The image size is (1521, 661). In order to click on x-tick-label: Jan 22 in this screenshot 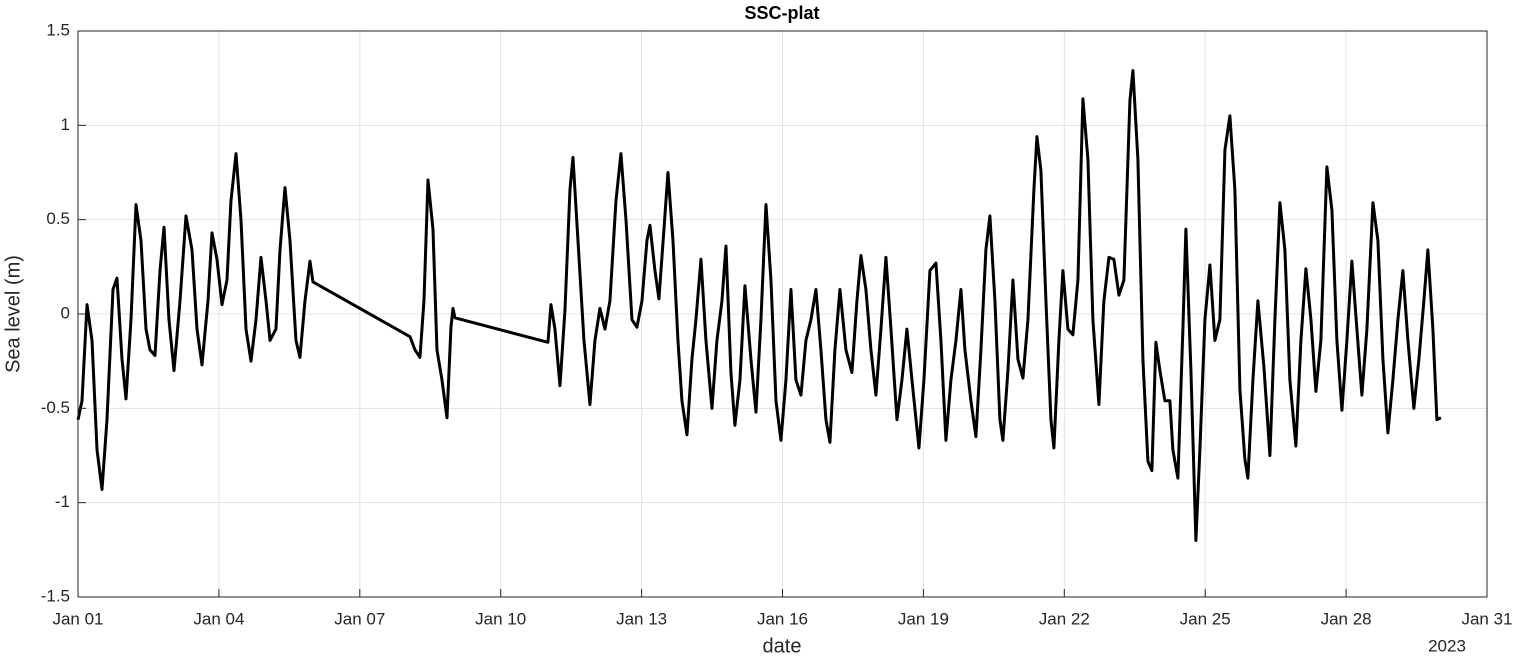, I will do `click(1064, 618)`.